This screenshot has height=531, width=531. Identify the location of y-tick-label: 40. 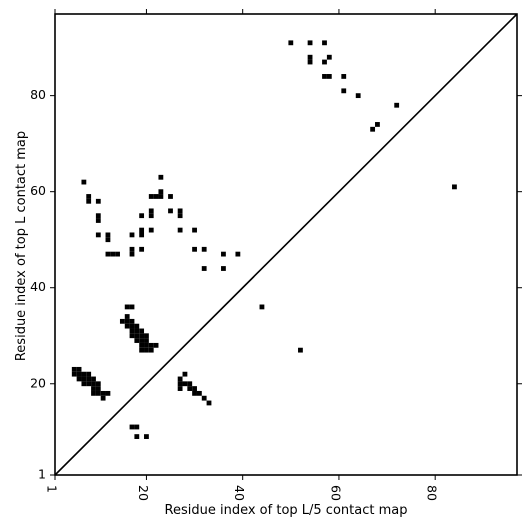
(38, 286).